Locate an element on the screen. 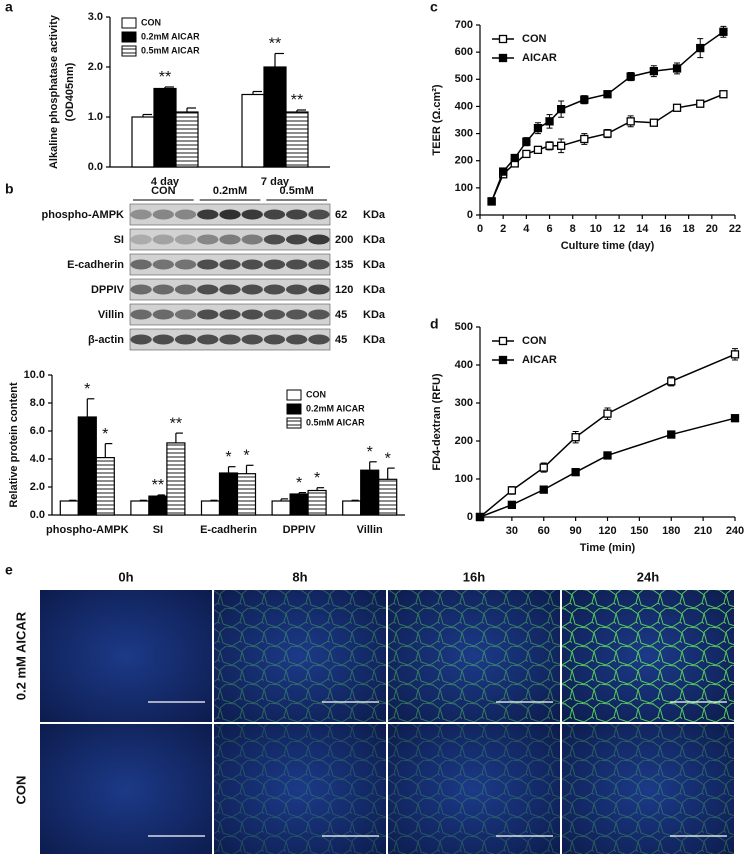  x-tick-label: 30 is located at coordinates (512, 531).